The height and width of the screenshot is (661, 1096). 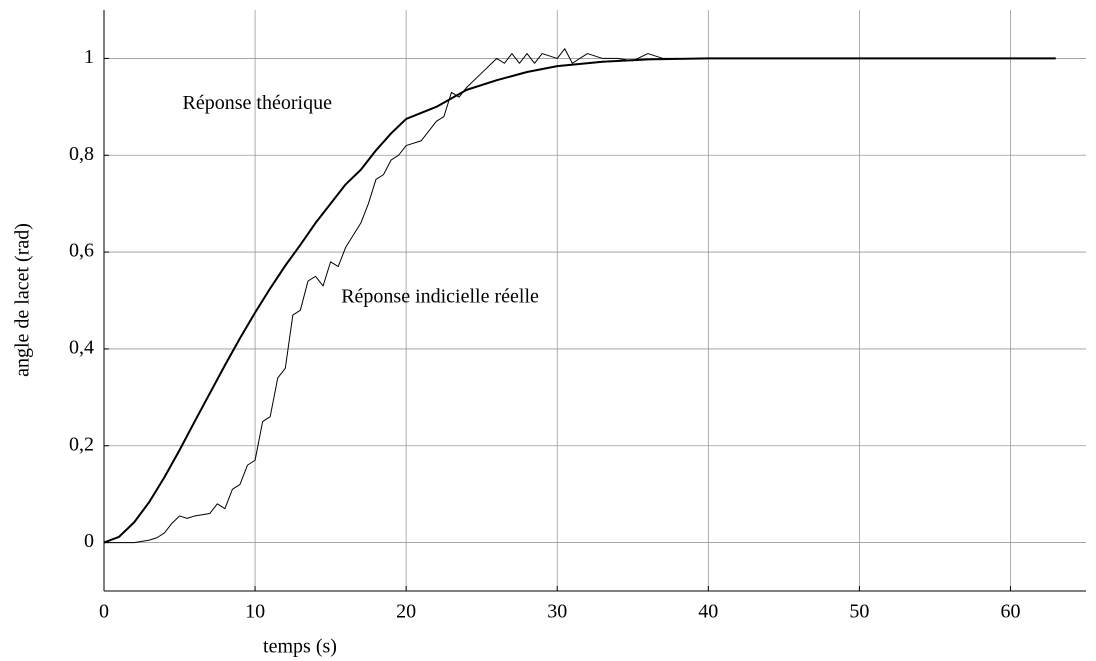 I want to click on y-axis-label: angle de lacet (rad), so click(x=23, y=300).